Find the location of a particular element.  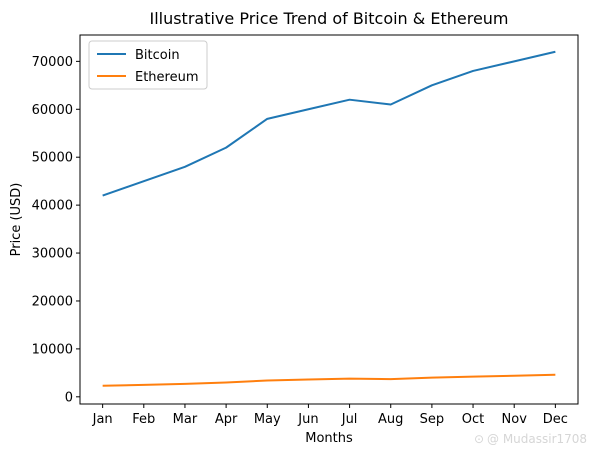

x-tick-label: Aug is located at coordinates (390, 419).